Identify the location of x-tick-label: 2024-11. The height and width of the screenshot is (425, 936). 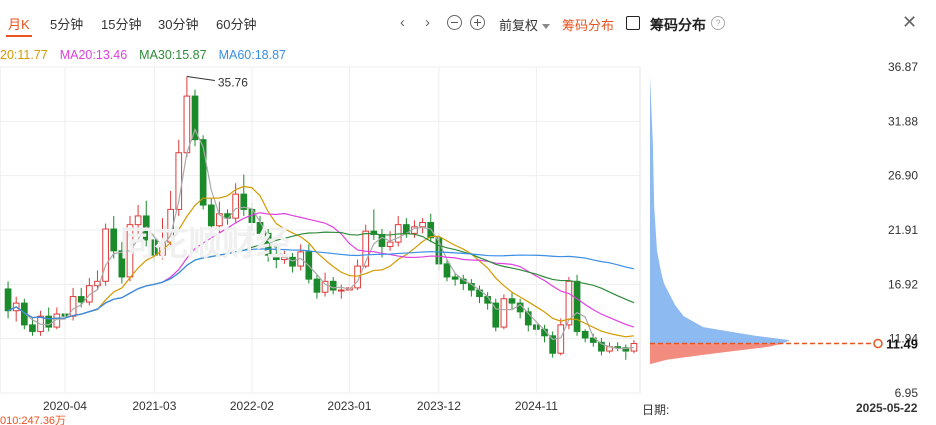
(536, 406).